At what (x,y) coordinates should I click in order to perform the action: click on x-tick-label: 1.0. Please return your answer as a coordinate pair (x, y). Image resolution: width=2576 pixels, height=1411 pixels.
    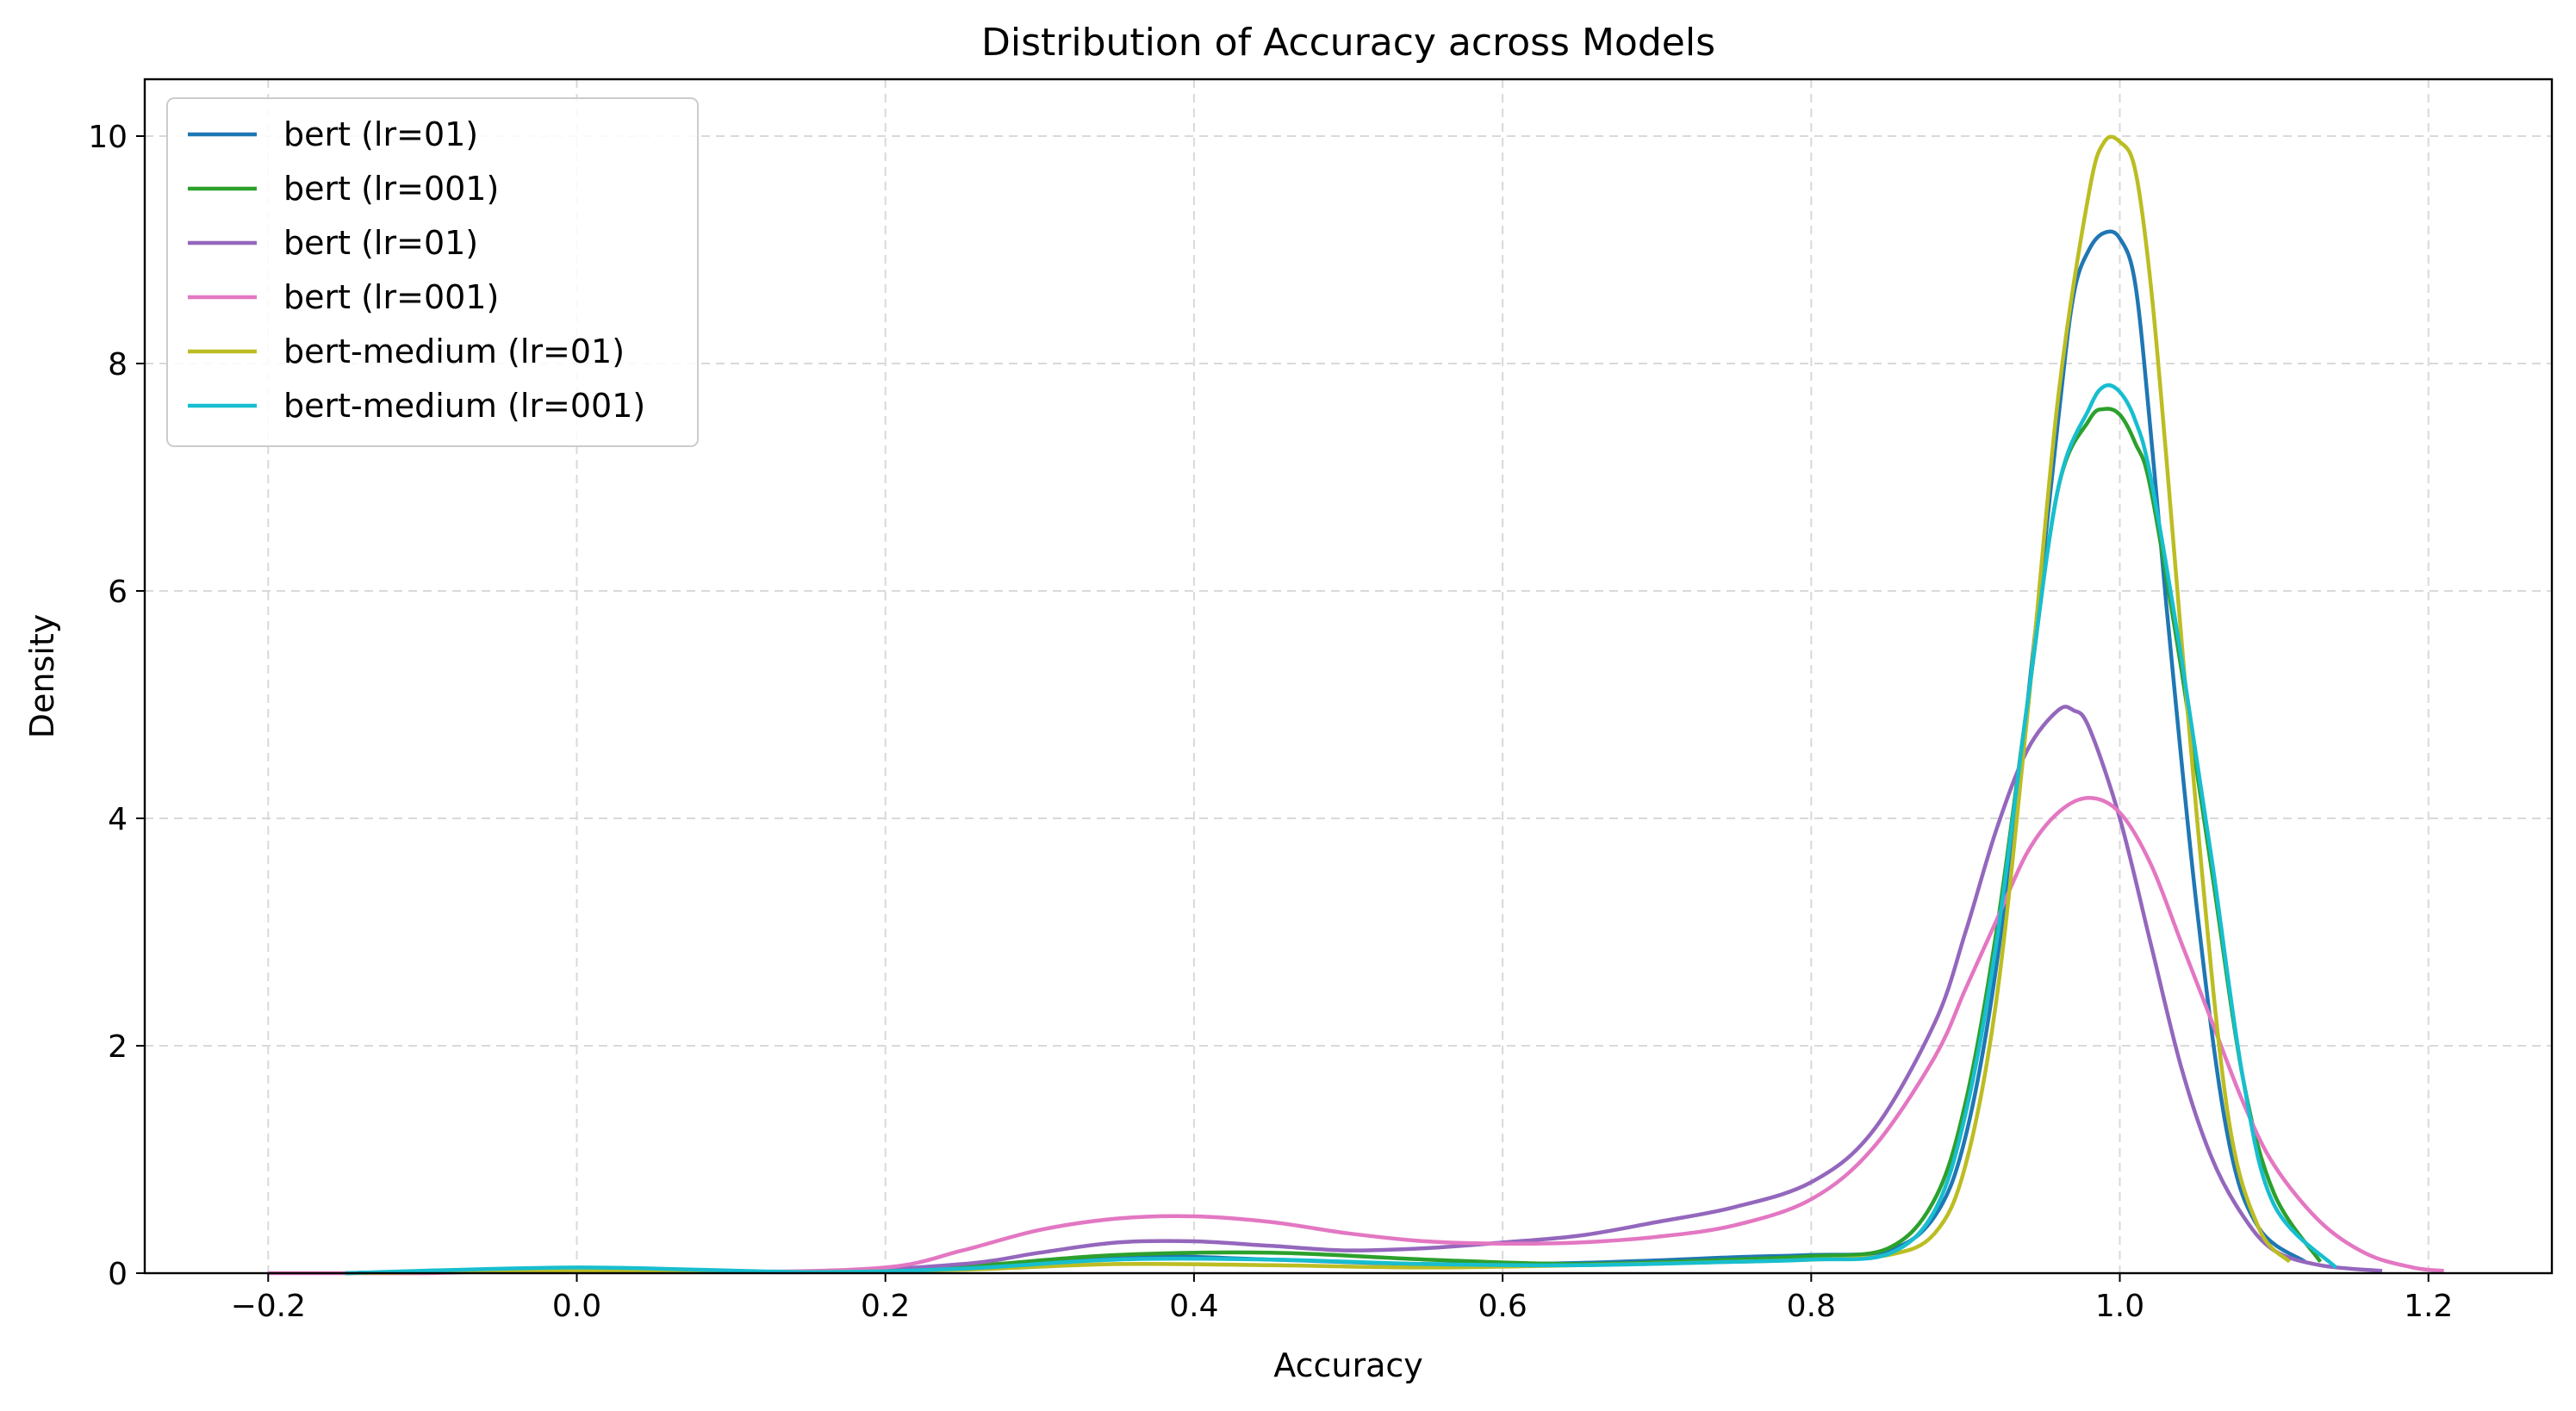
    Looking at the image, I should click on (2120, 1306).